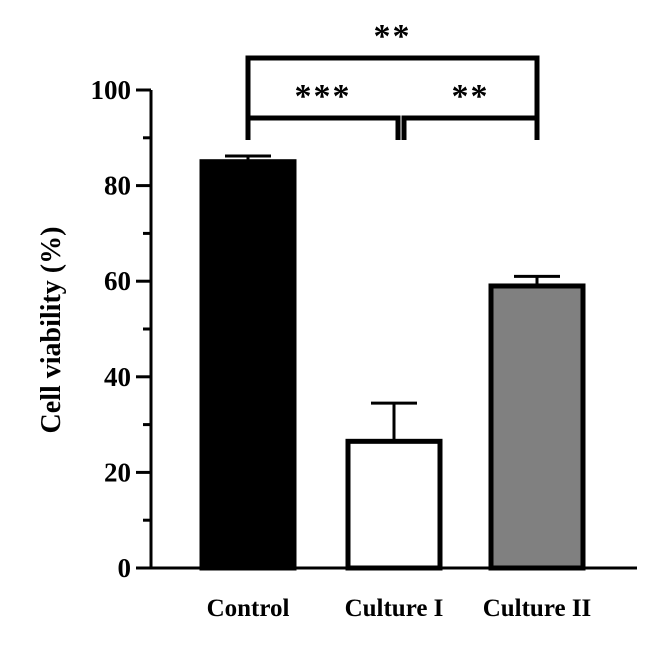 The width and height of the screenshot is (667, 656). Describe the element at coordinates (51, 330) in the screenshot. I see `y-axis-title: Cell viability (%)` at that location.